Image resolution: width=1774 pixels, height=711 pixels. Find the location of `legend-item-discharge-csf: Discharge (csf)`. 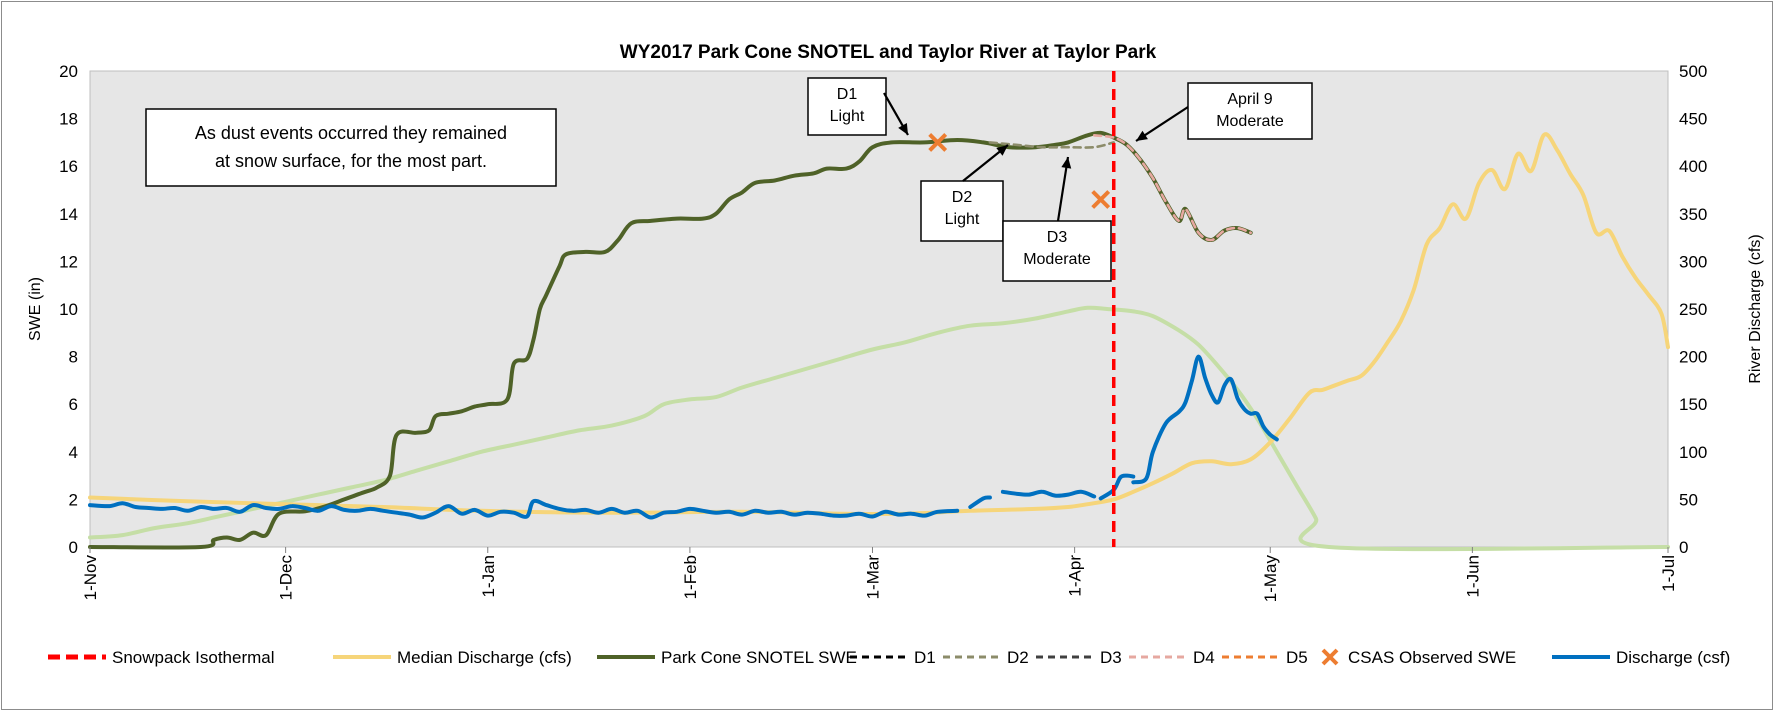

legend-item-discharge-csf: Discharge (csf) is located at coordinates (1641, 657).